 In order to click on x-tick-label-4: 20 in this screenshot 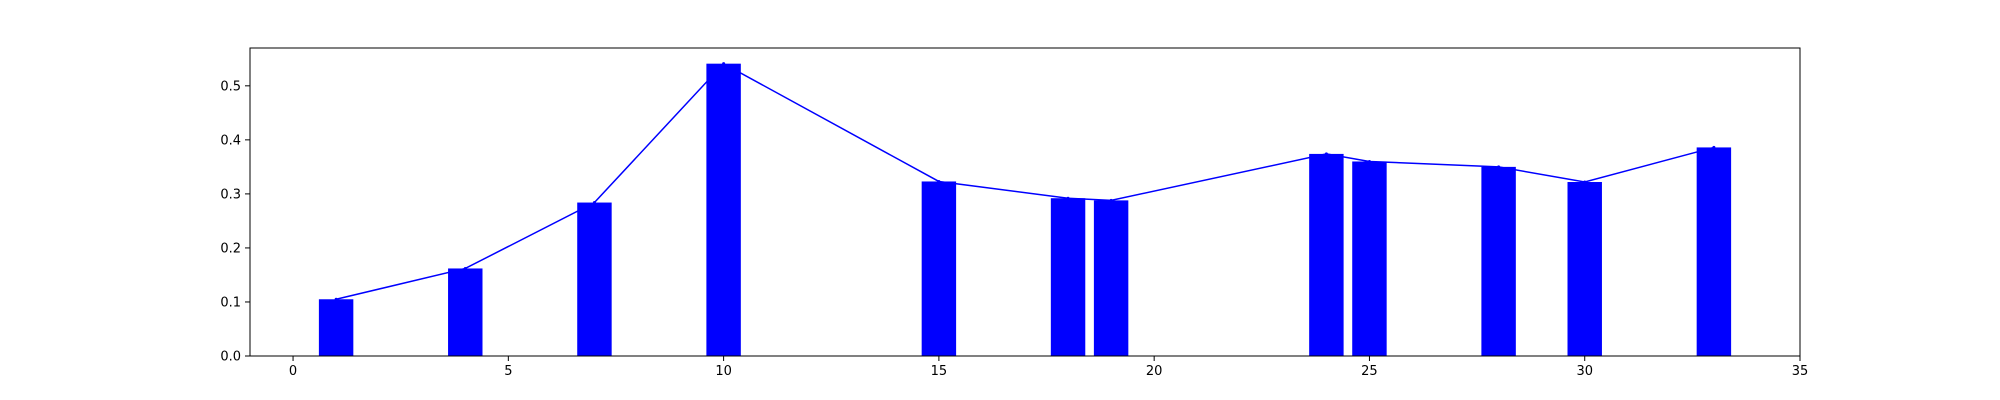, I will do `click(1154, 371)`.